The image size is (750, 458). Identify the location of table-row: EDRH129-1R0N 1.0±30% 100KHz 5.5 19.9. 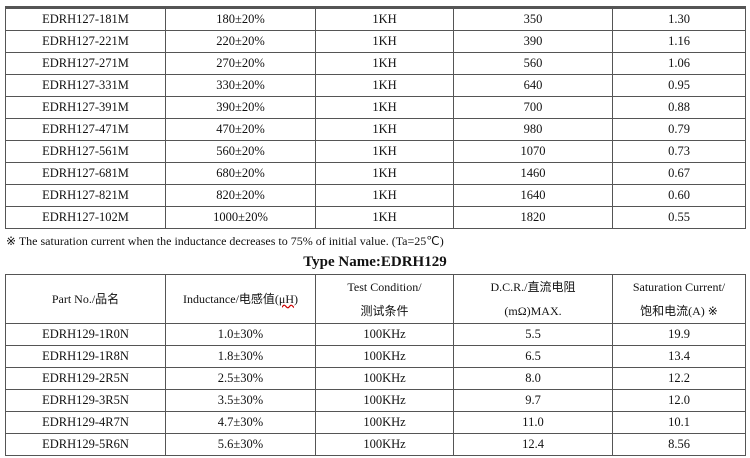
(375, 334).